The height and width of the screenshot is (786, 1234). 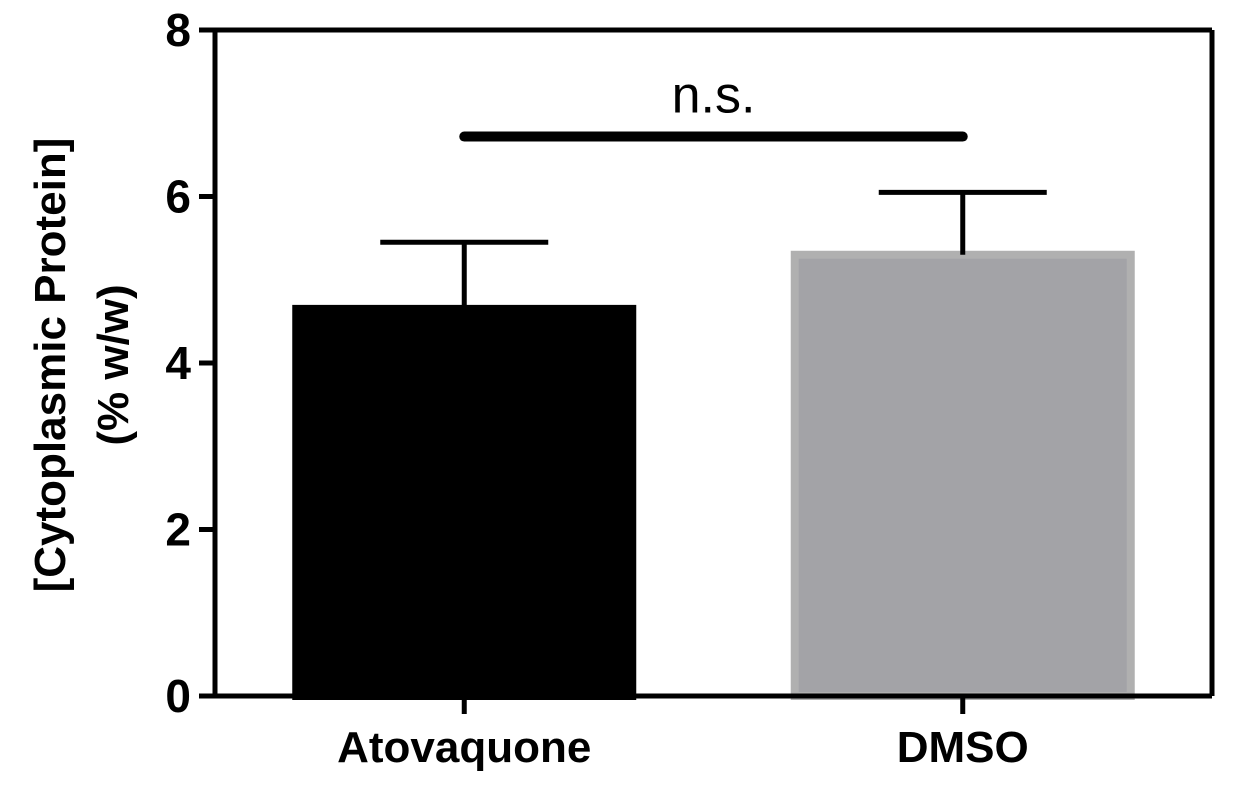 What do you see at coordinates (713, 249) in the screenshot?
I see `error-bars-layer` at bounding box center [713, 249].